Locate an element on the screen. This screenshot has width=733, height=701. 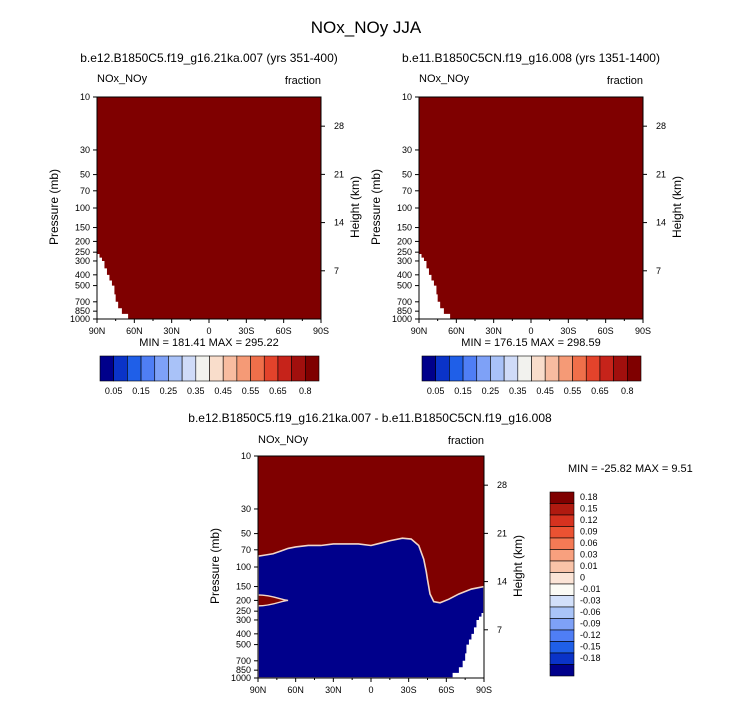
colorbar-label: -0.06 is located at coordinates (590, 612).